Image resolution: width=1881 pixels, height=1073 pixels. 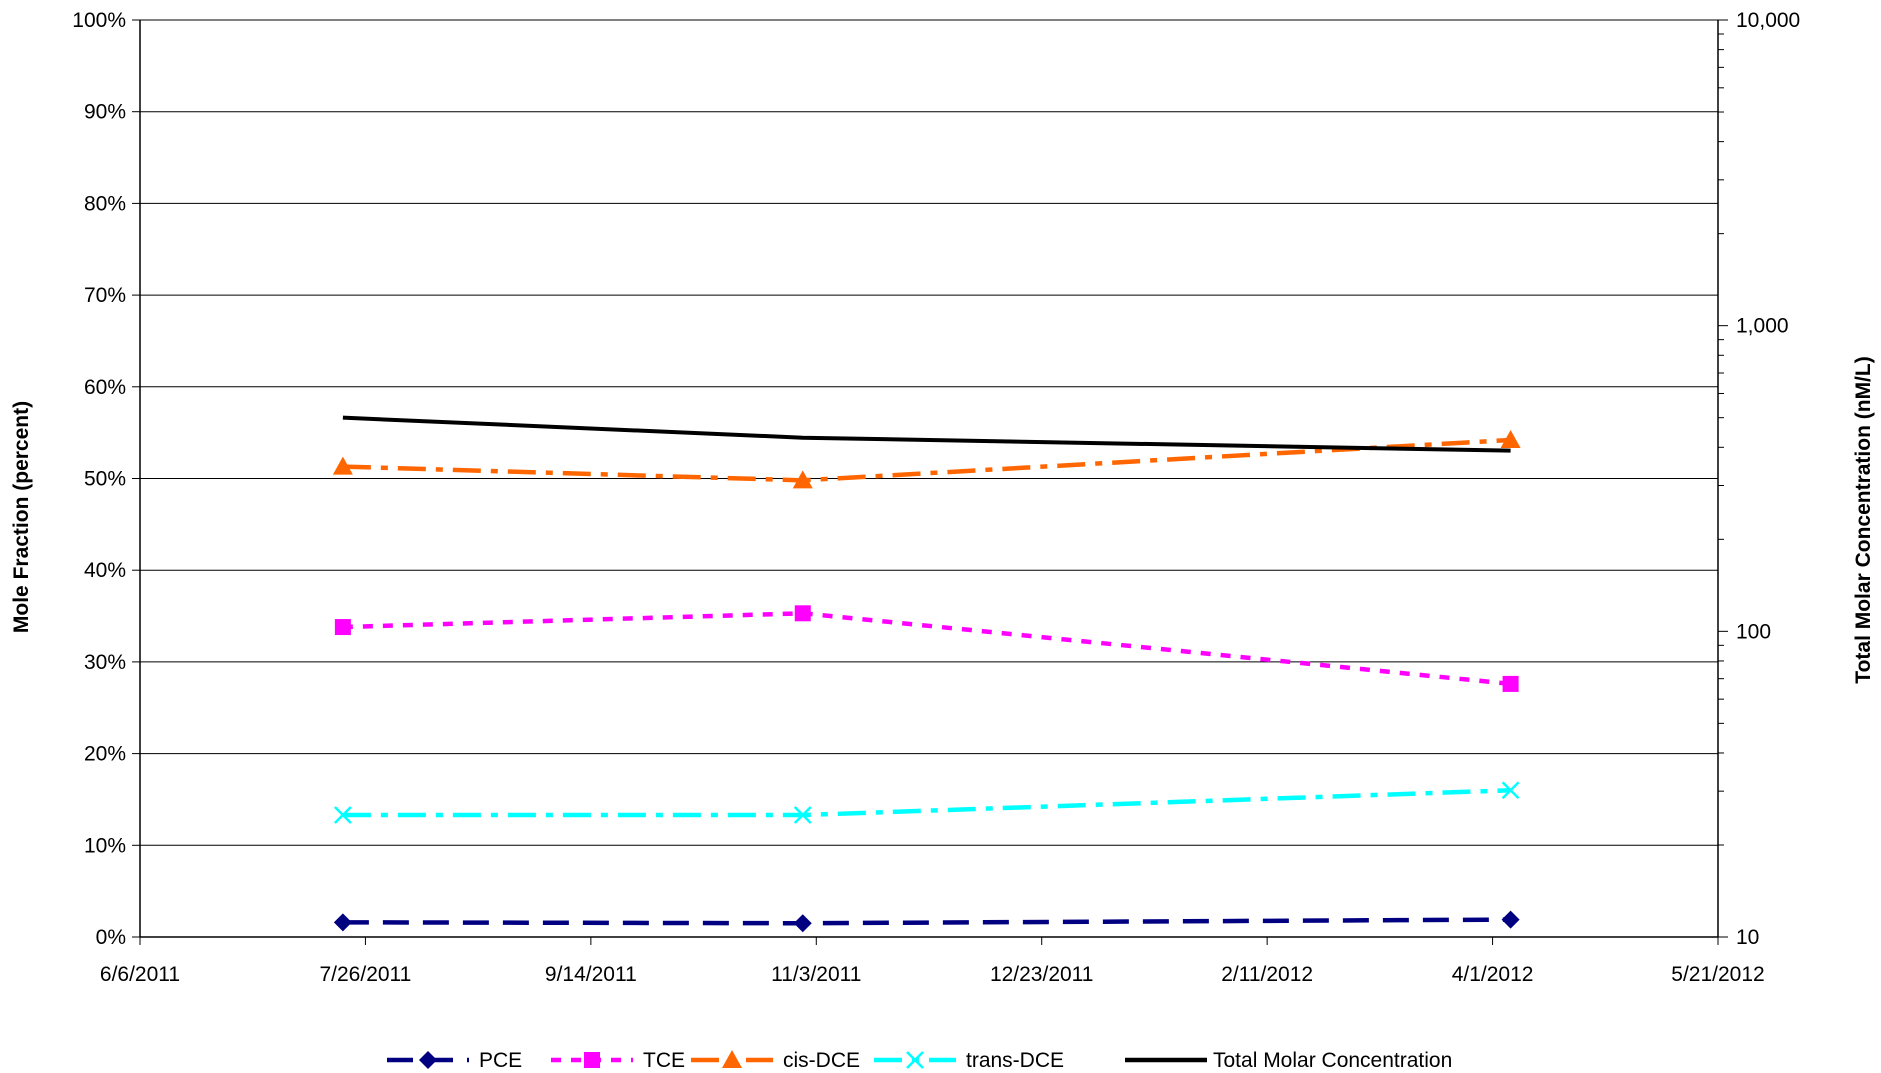 I want to click on y-tick-label: 20%, so click(x=105, y=754).